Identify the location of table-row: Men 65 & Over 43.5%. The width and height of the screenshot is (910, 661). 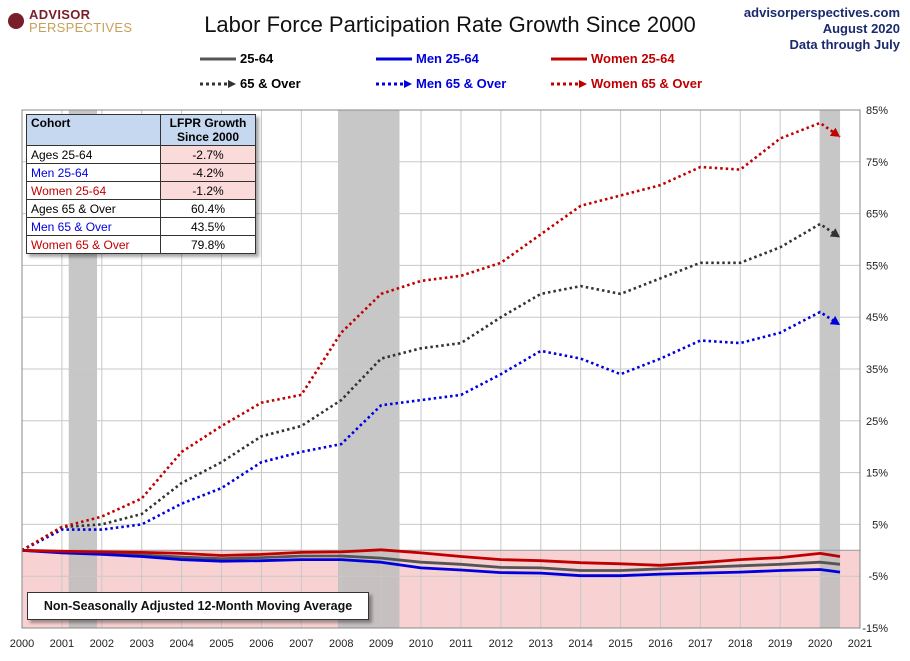
(141, 226).